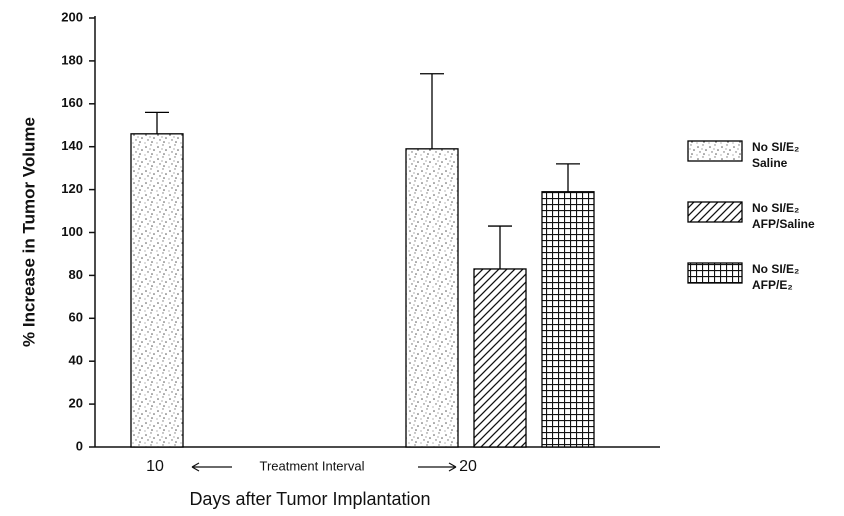 The height and width of the screenshot is (516, 844). I want to click on legend-label: No SI/E₂ AFP/E₂, so click(776, 277).